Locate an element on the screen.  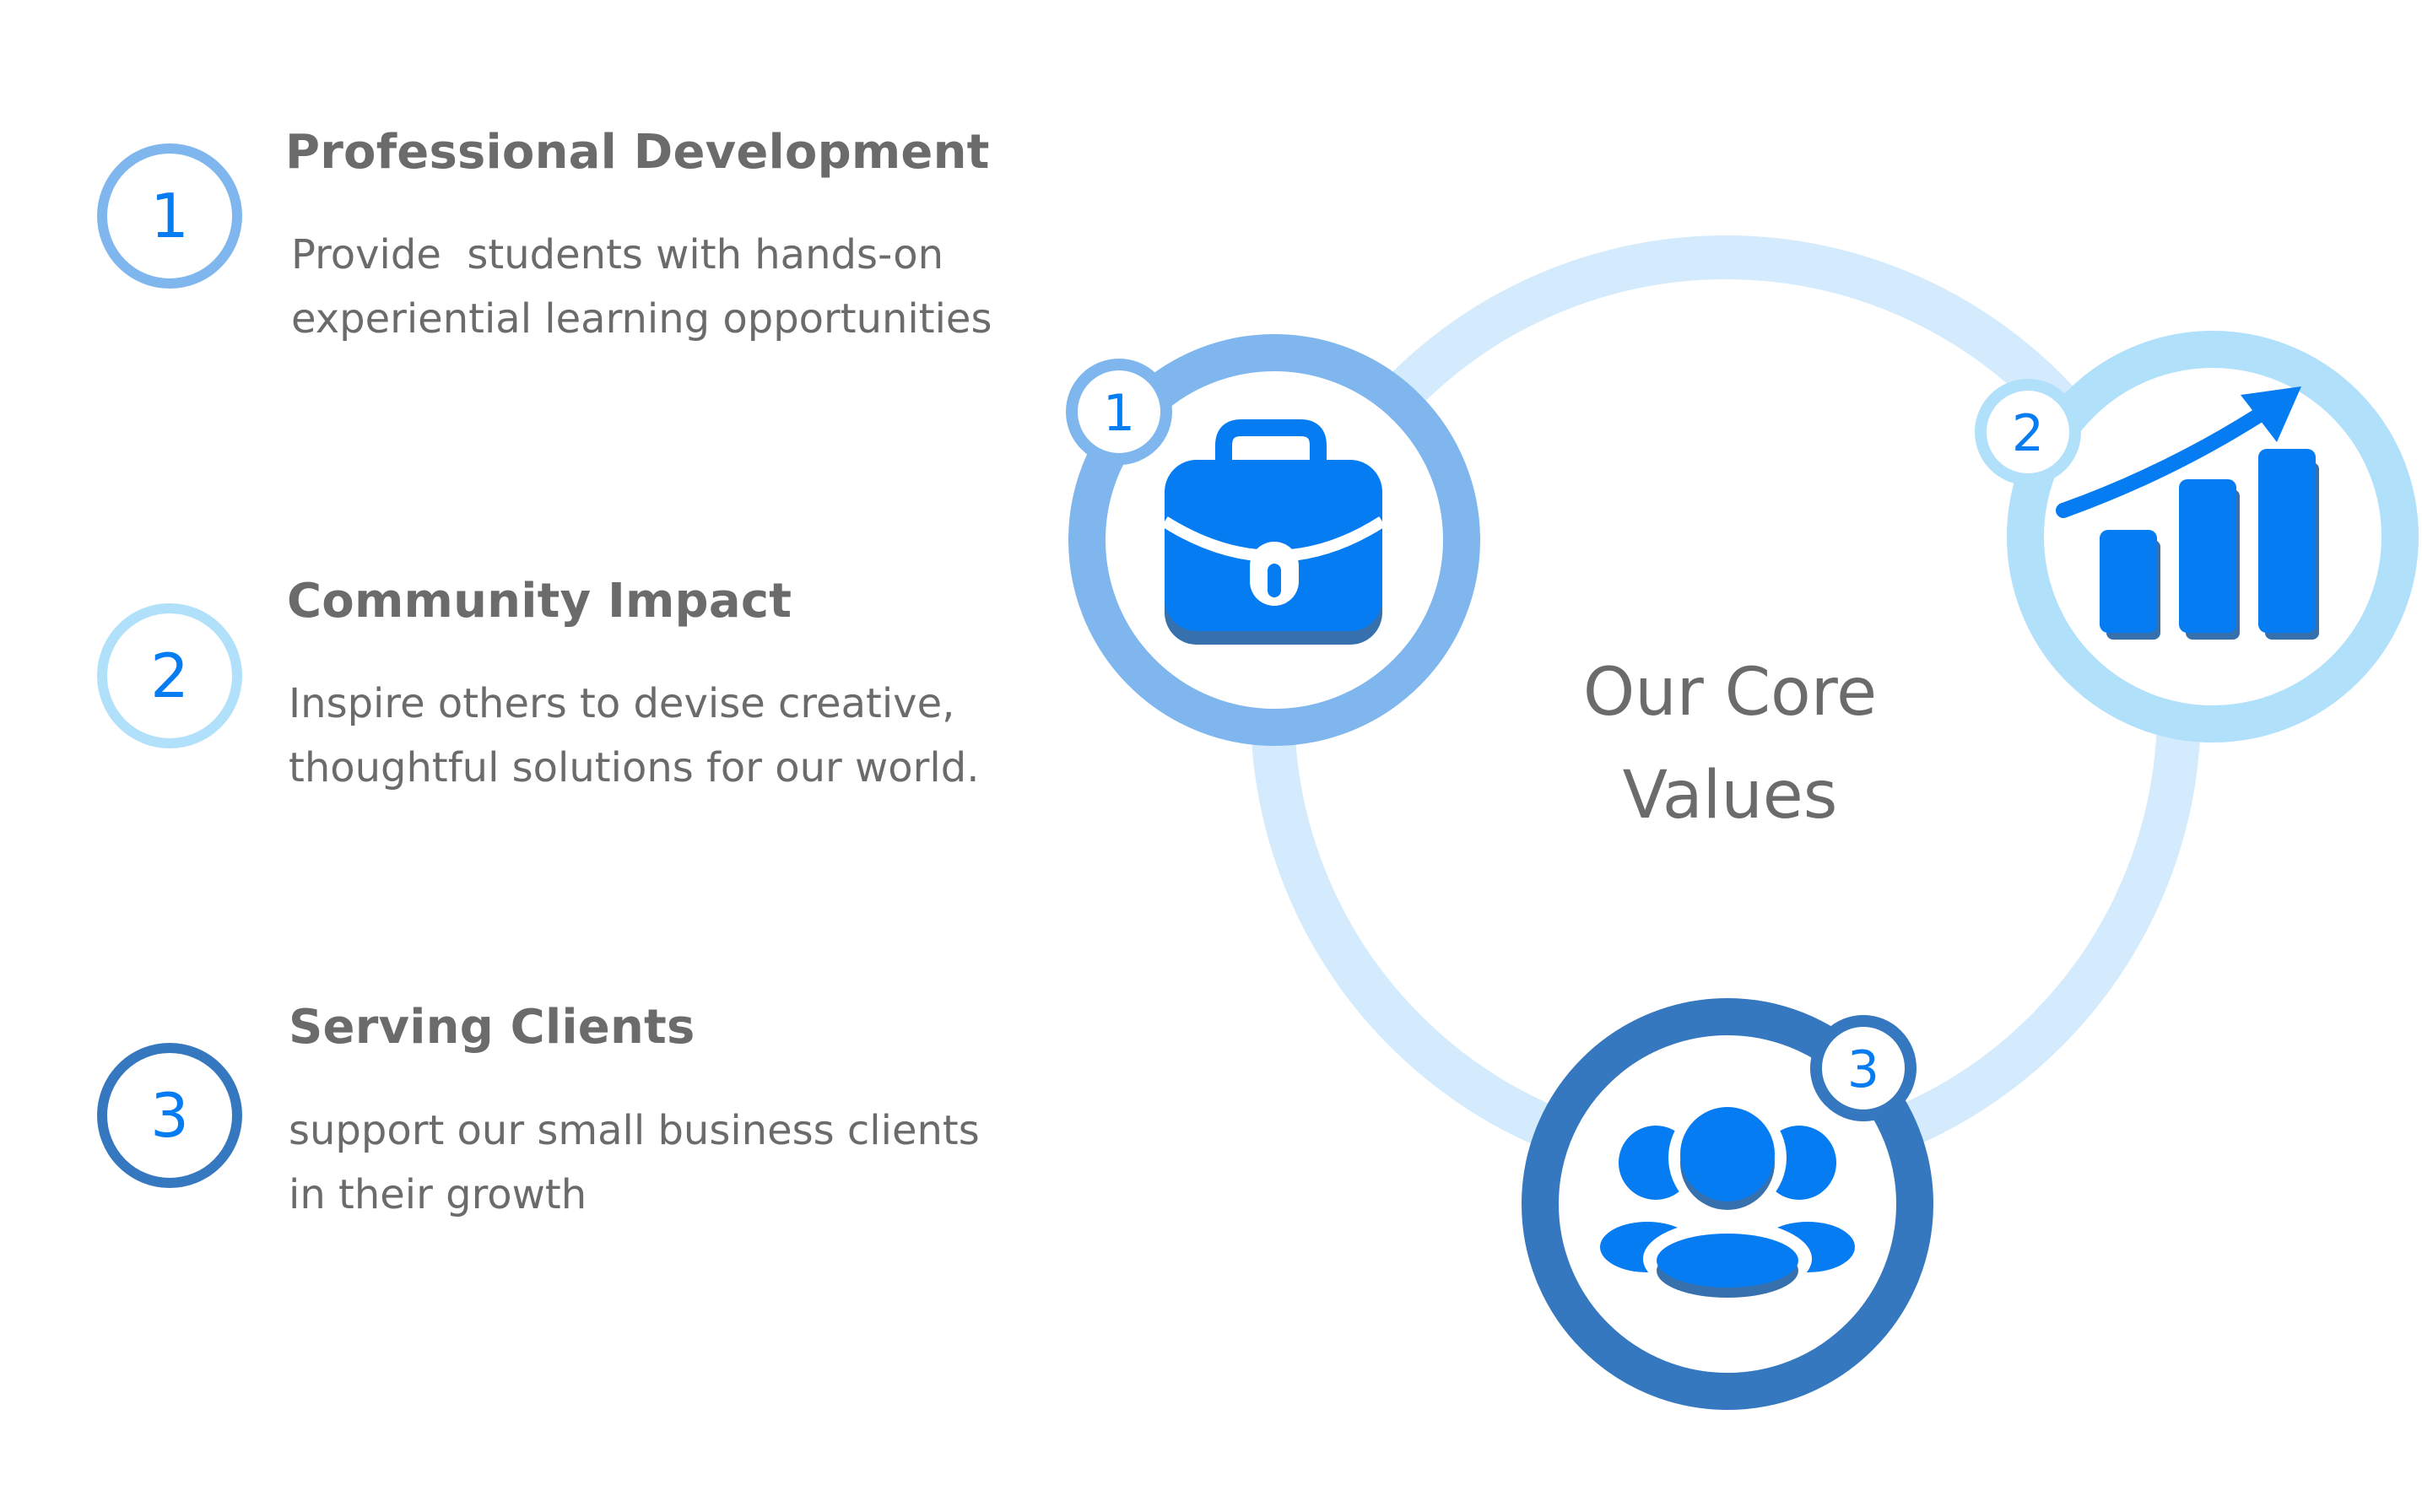
item-3-description-line-1: support our small business clients is located at coordinates (634, 1130).